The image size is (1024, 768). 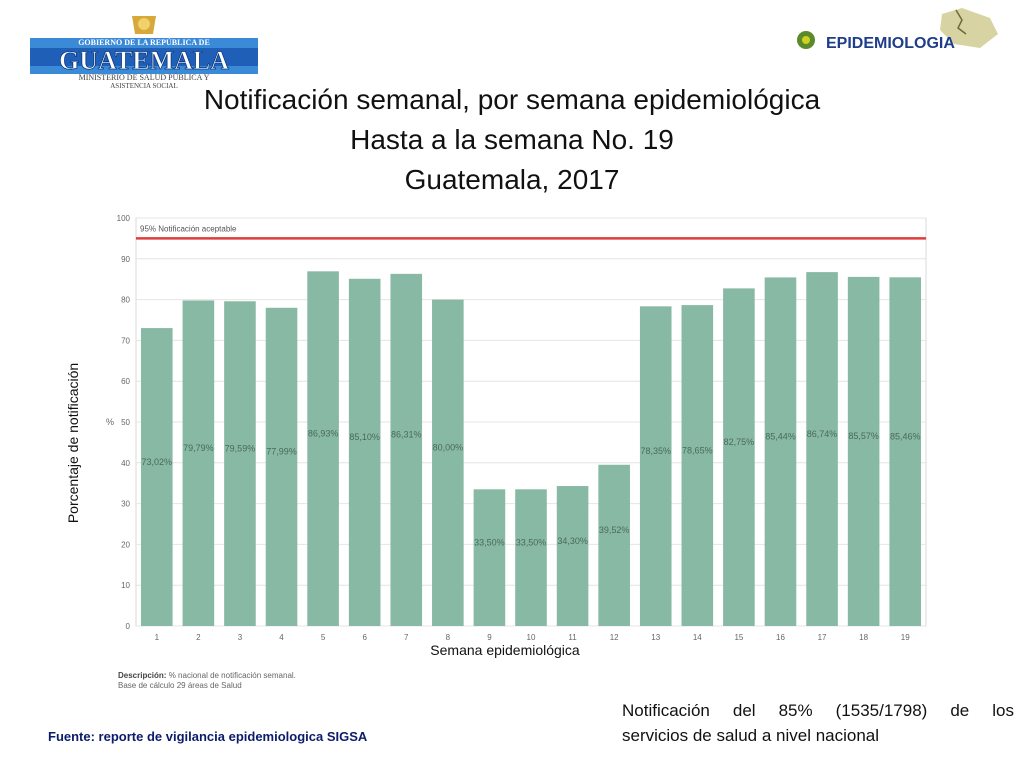 What do you see at coordinates (125, 259) in the screenshot?
I see `y-tick-label: 90` at bounding box center [125, 259].